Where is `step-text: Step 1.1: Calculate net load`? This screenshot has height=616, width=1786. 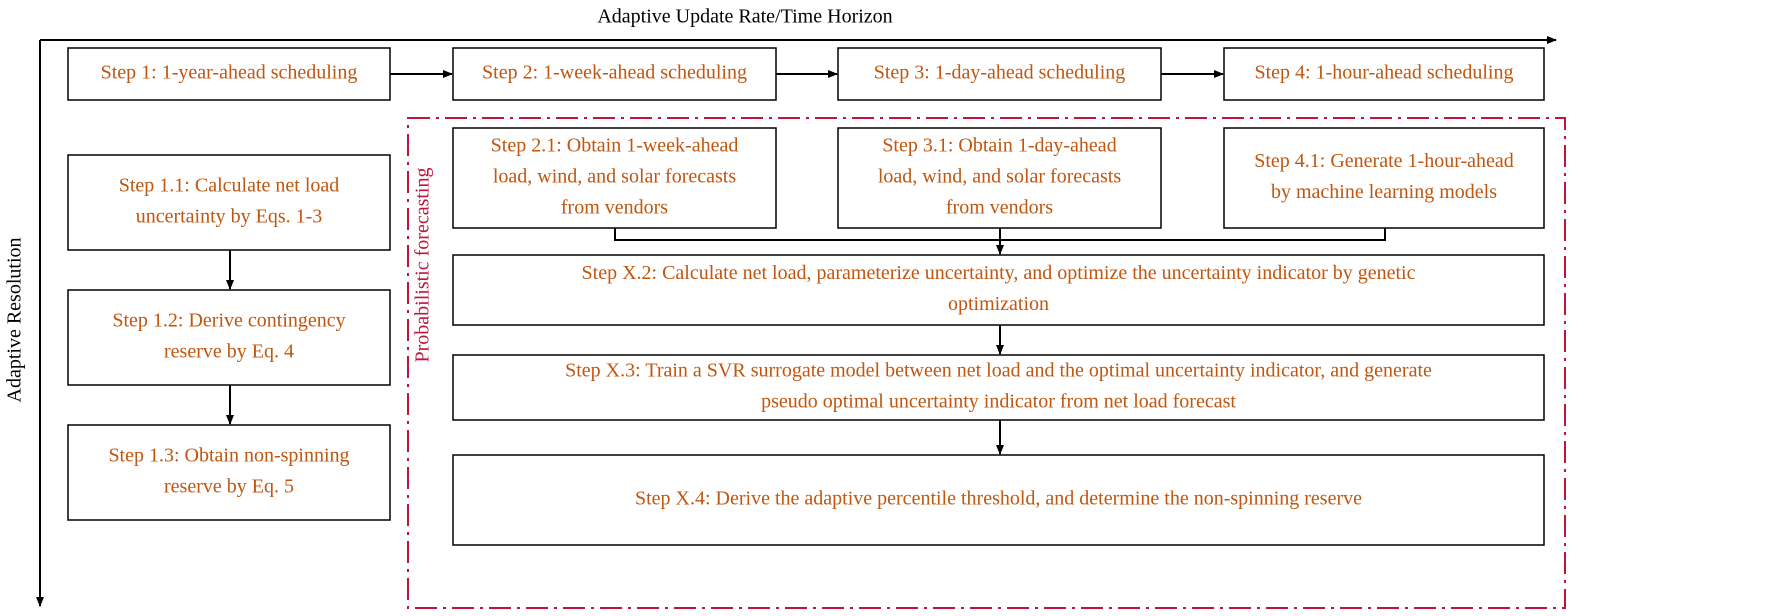 step-text: Step 1.1: Calculate net load is located at coordinates (229, 186).